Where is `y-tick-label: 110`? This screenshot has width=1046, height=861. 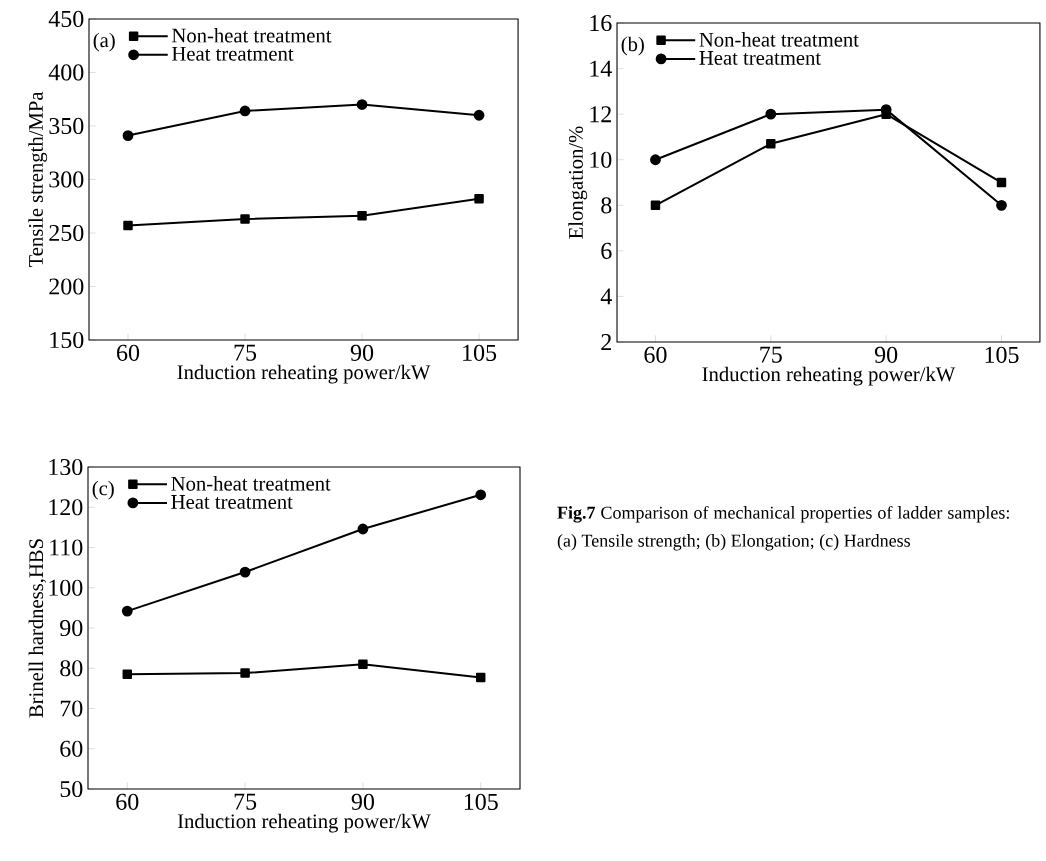 y-tick-label: 110 is located at coordinates (66, 547).